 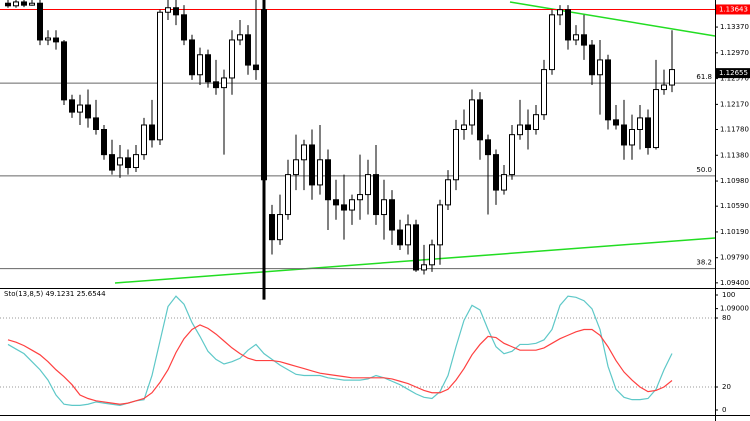 I want to click on trend-line, so click(x=612, y=19).